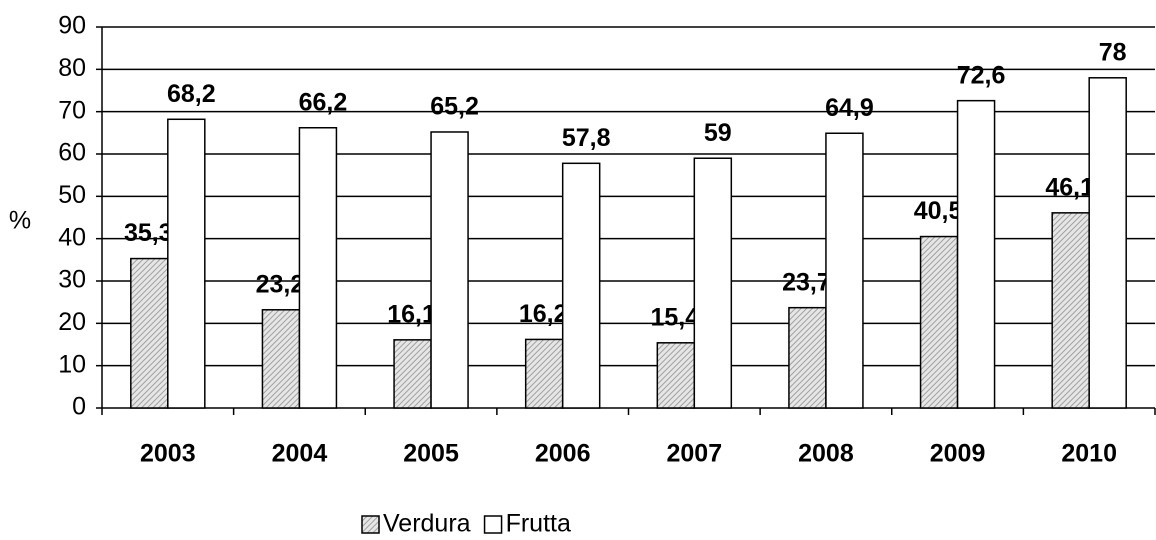 The height and width of the screenshot is (540, 1156). What do you see at coordinates (411, 314) in the screenshot?
I see `data-label: 16,1` at bounding box center [411, 314].